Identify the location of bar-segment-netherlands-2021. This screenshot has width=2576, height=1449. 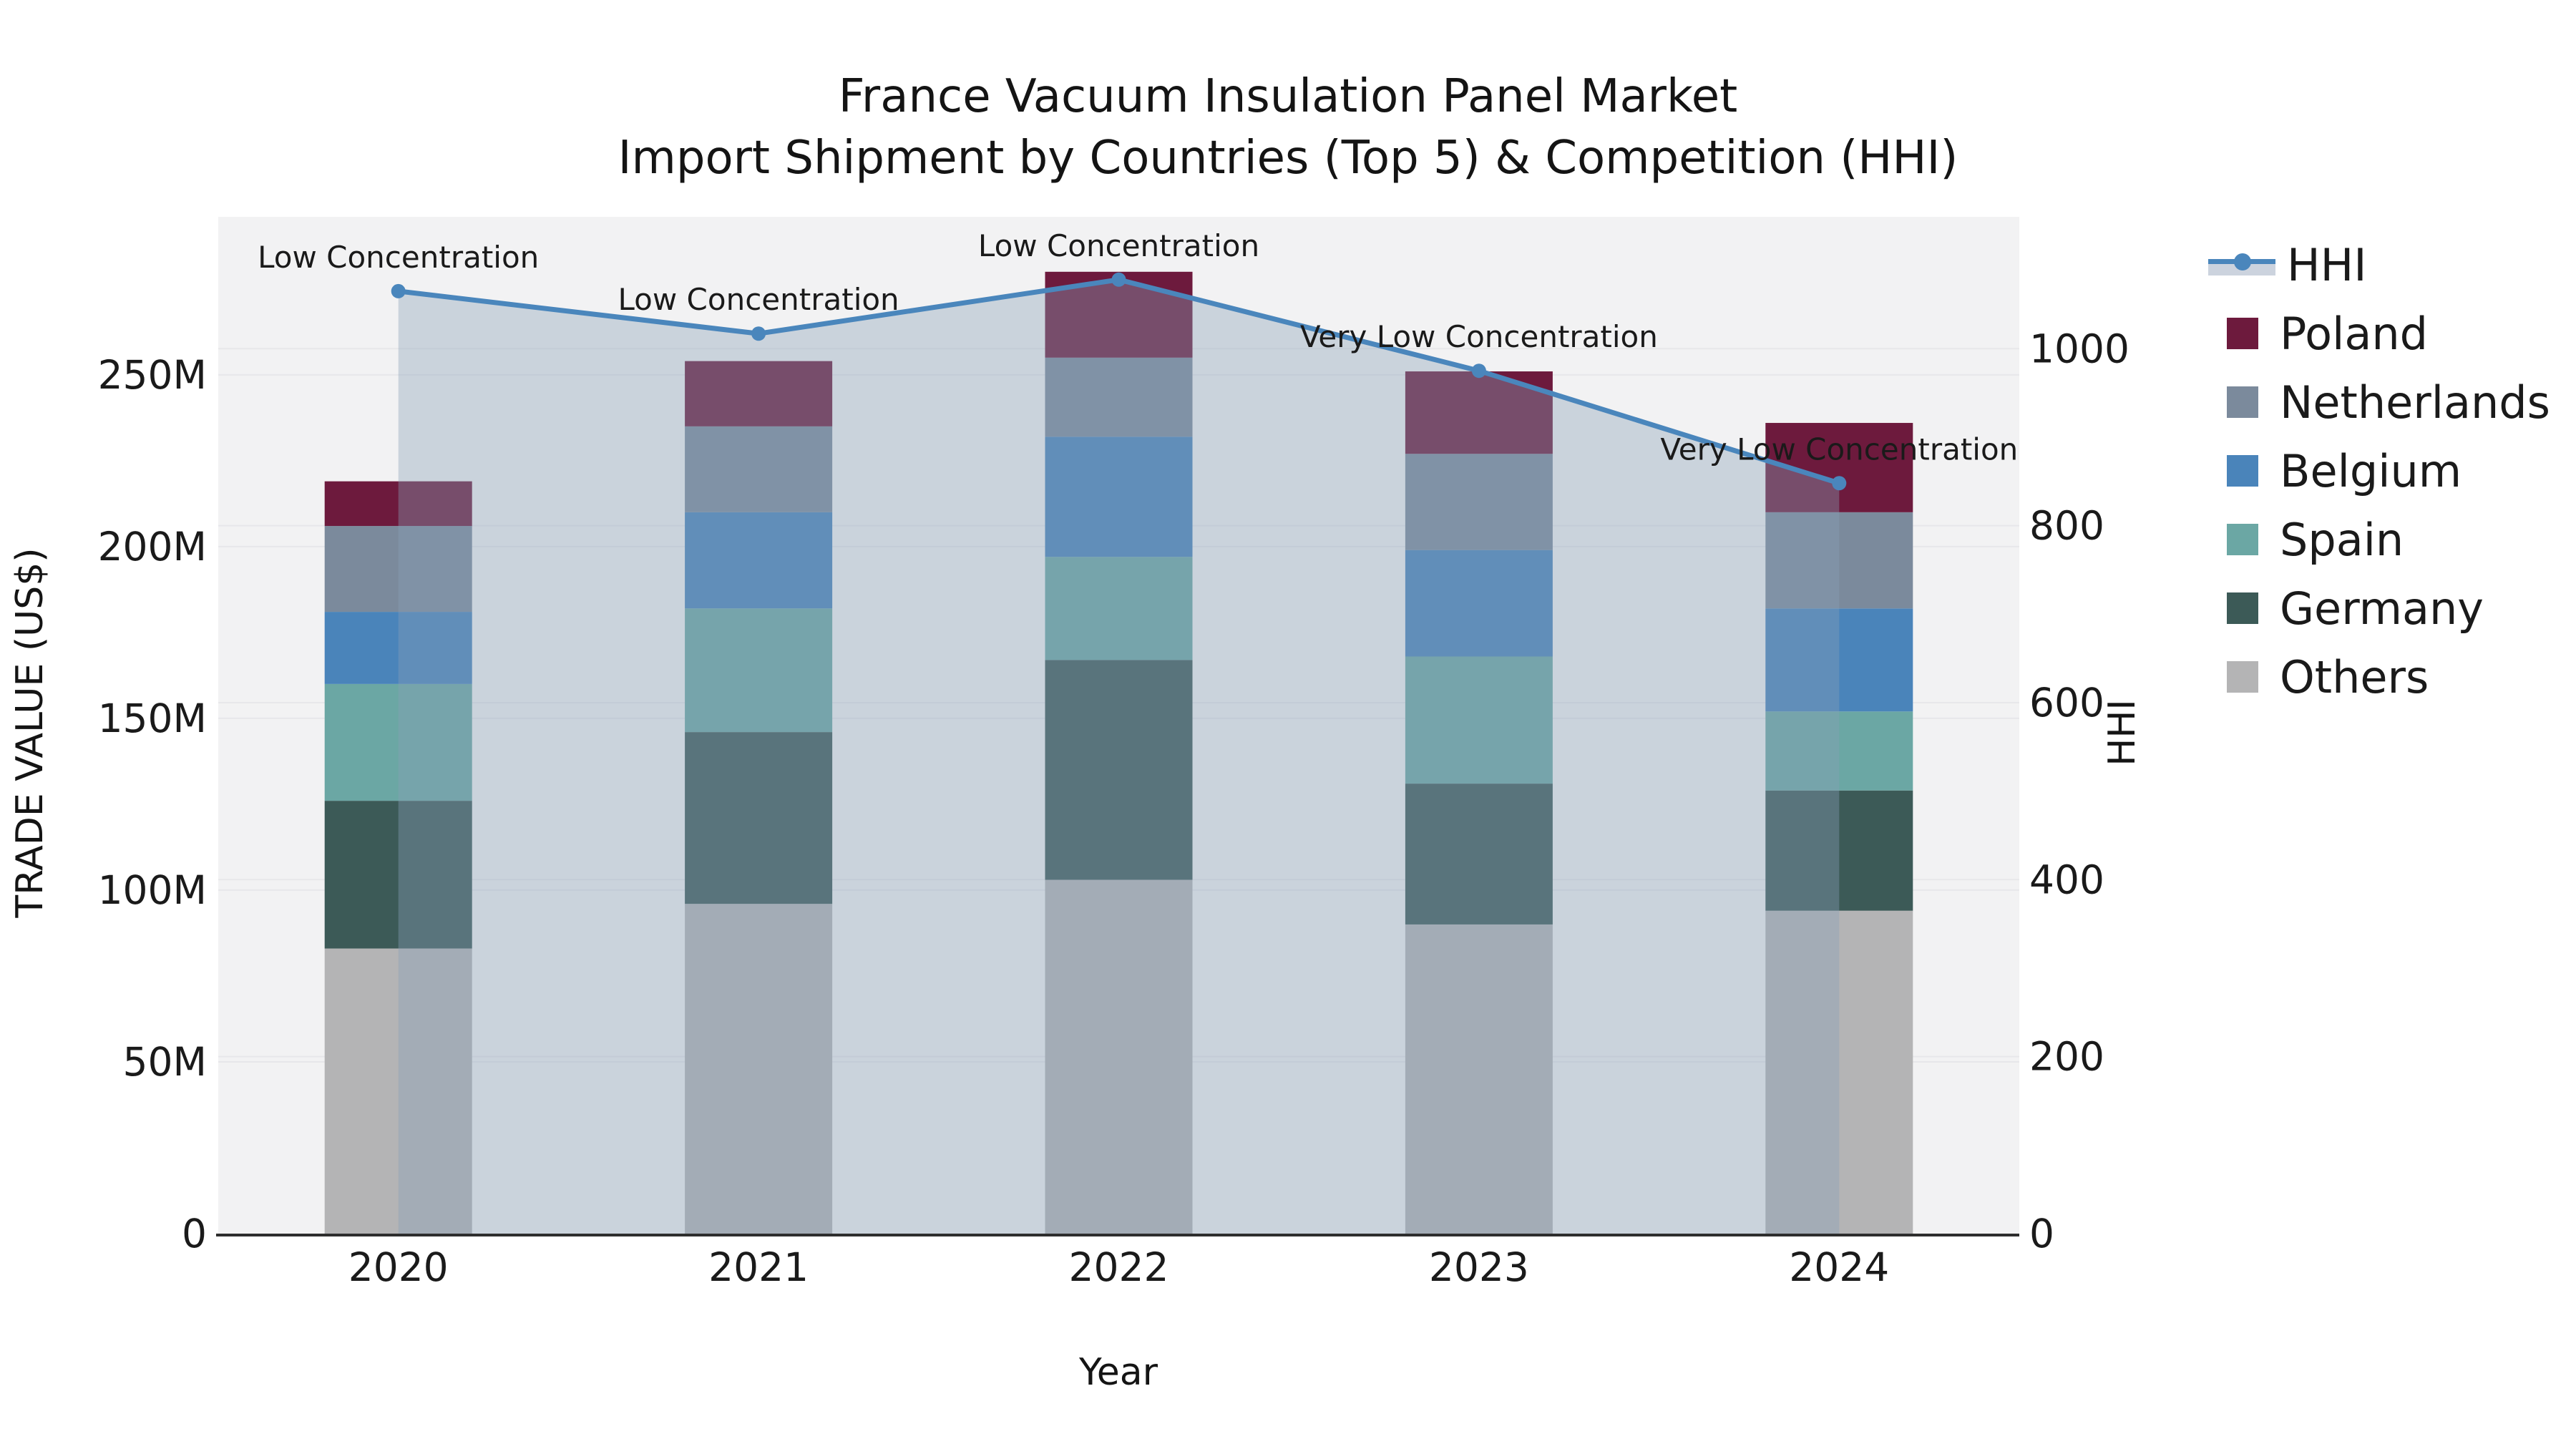
(759, 469).